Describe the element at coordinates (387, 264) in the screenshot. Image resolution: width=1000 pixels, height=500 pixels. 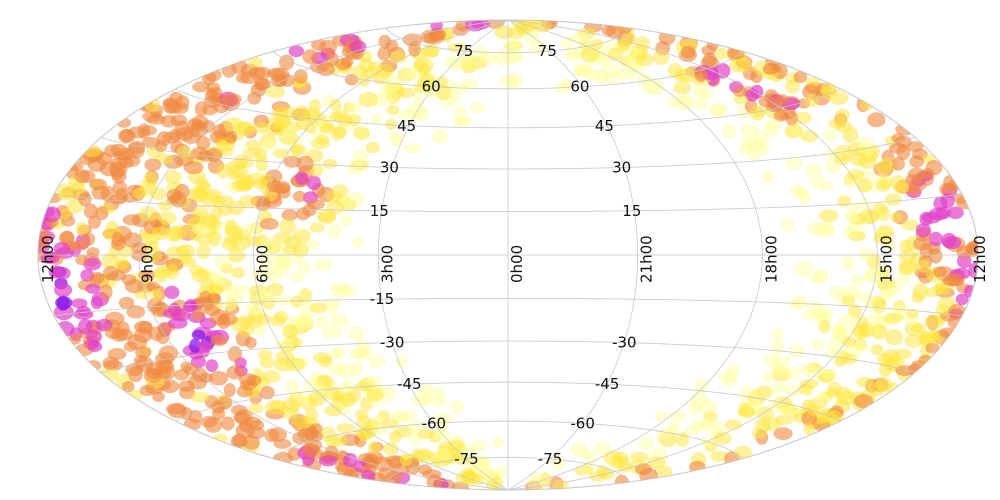
I see `ra-tick-label: 3h00` at that location.